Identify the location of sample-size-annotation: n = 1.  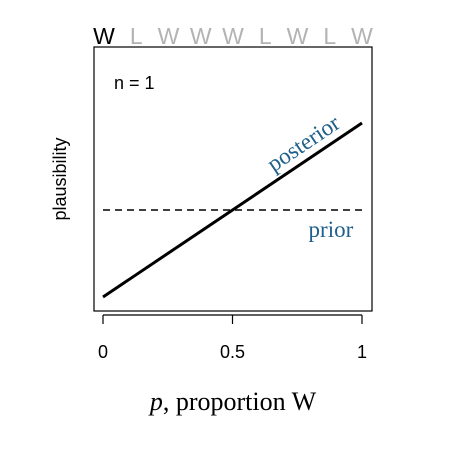
(134, 83).